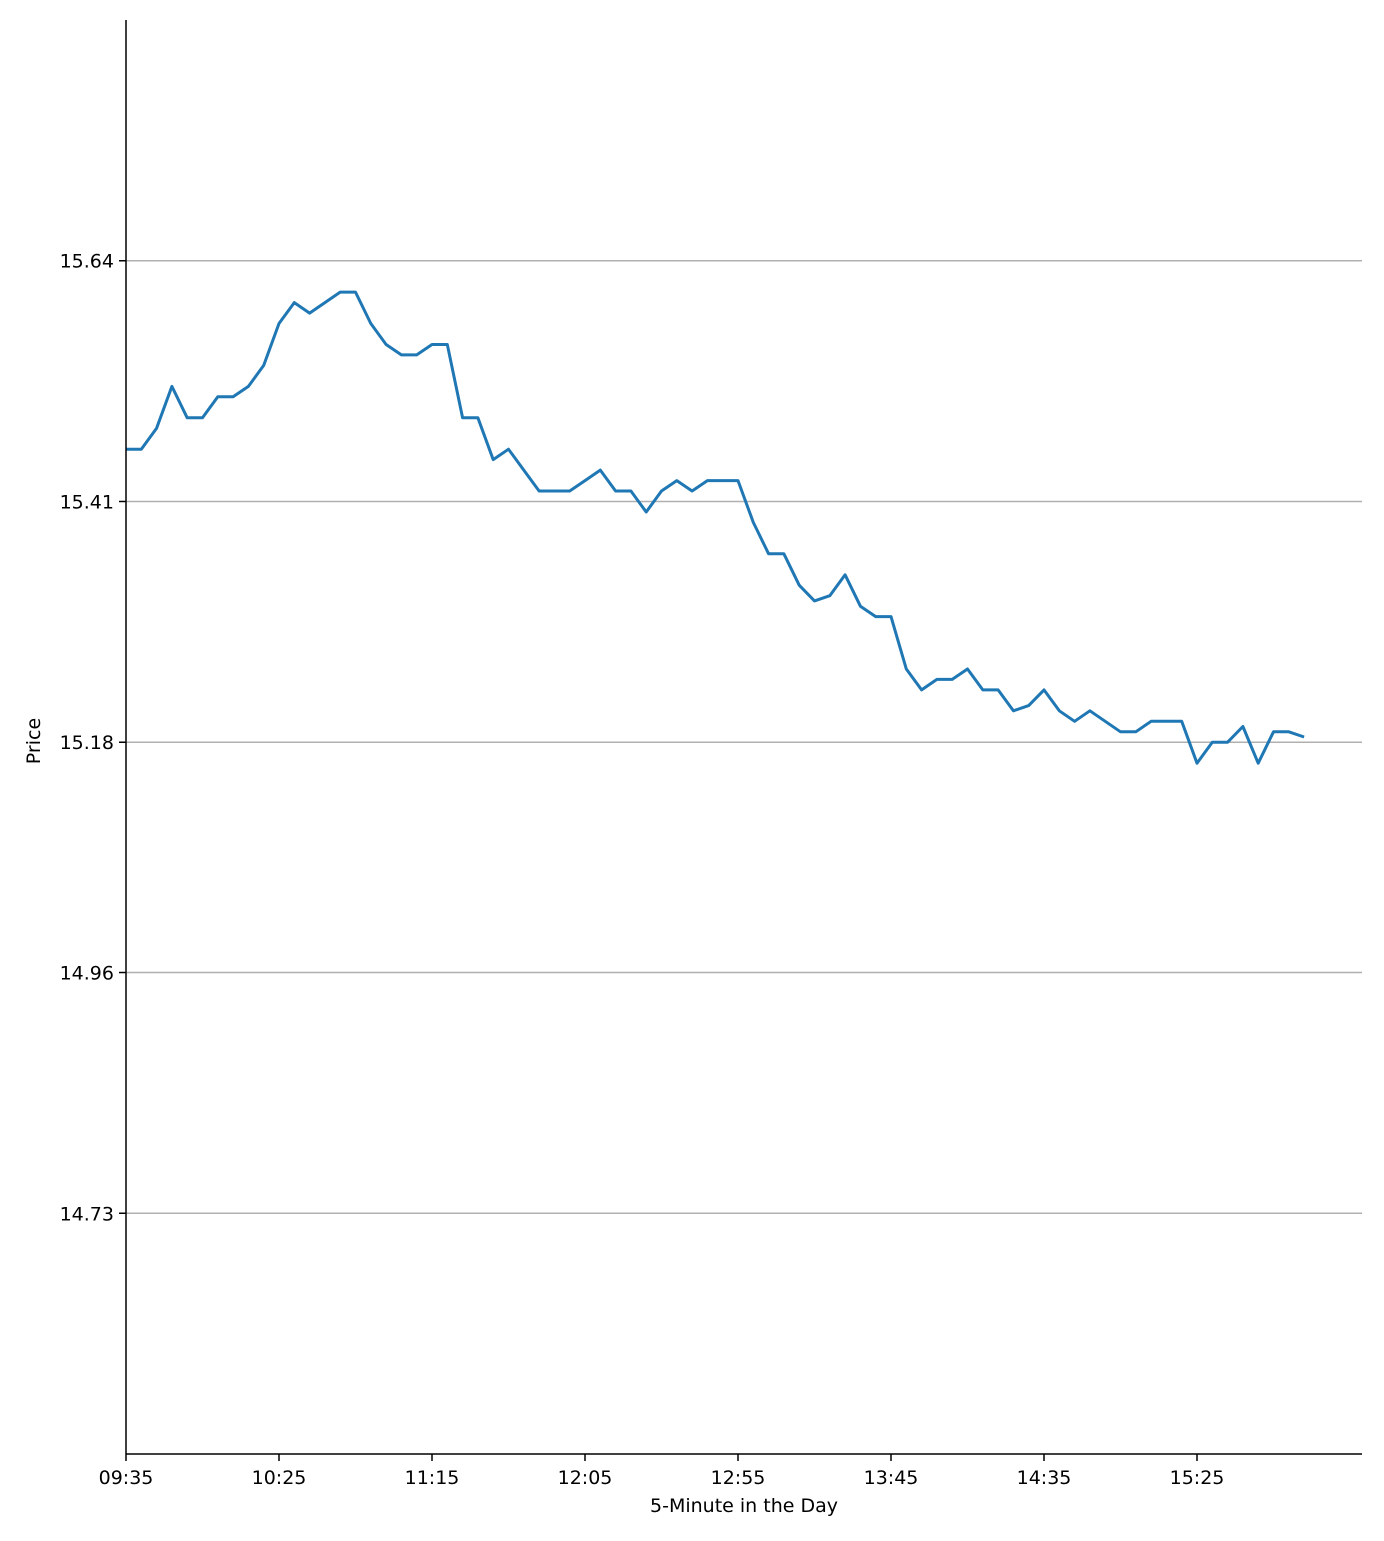 This screenshot has height=1541, width=1384. Describe the element at coordinates (585, 1478) in the screenshot. I see `x-tick-label: 12:05` at that location.